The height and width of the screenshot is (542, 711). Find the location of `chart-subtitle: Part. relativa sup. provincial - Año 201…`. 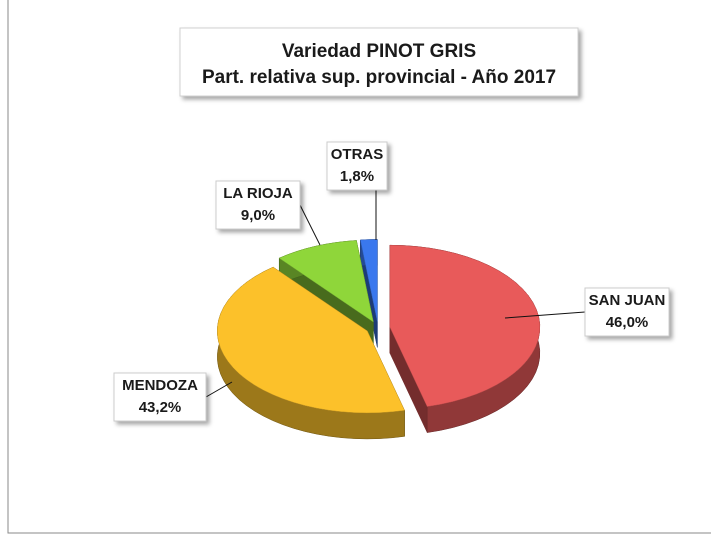

chart-subtitle: Part. relativa sup. provincial - Año 201… is located at coordinates (379, 77).